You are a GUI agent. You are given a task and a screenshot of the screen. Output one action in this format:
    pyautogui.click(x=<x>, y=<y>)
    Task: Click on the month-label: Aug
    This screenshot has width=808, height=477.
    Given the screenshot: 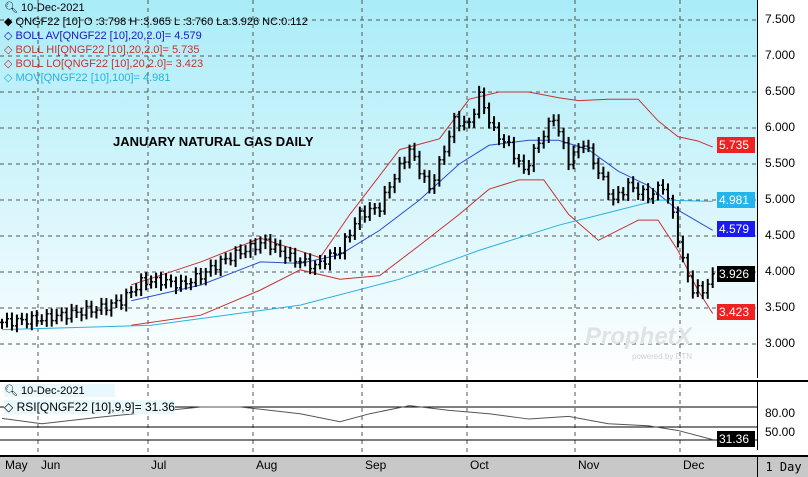 What is the action you would take?
    pyautogui.click(x=267, y=465)
    